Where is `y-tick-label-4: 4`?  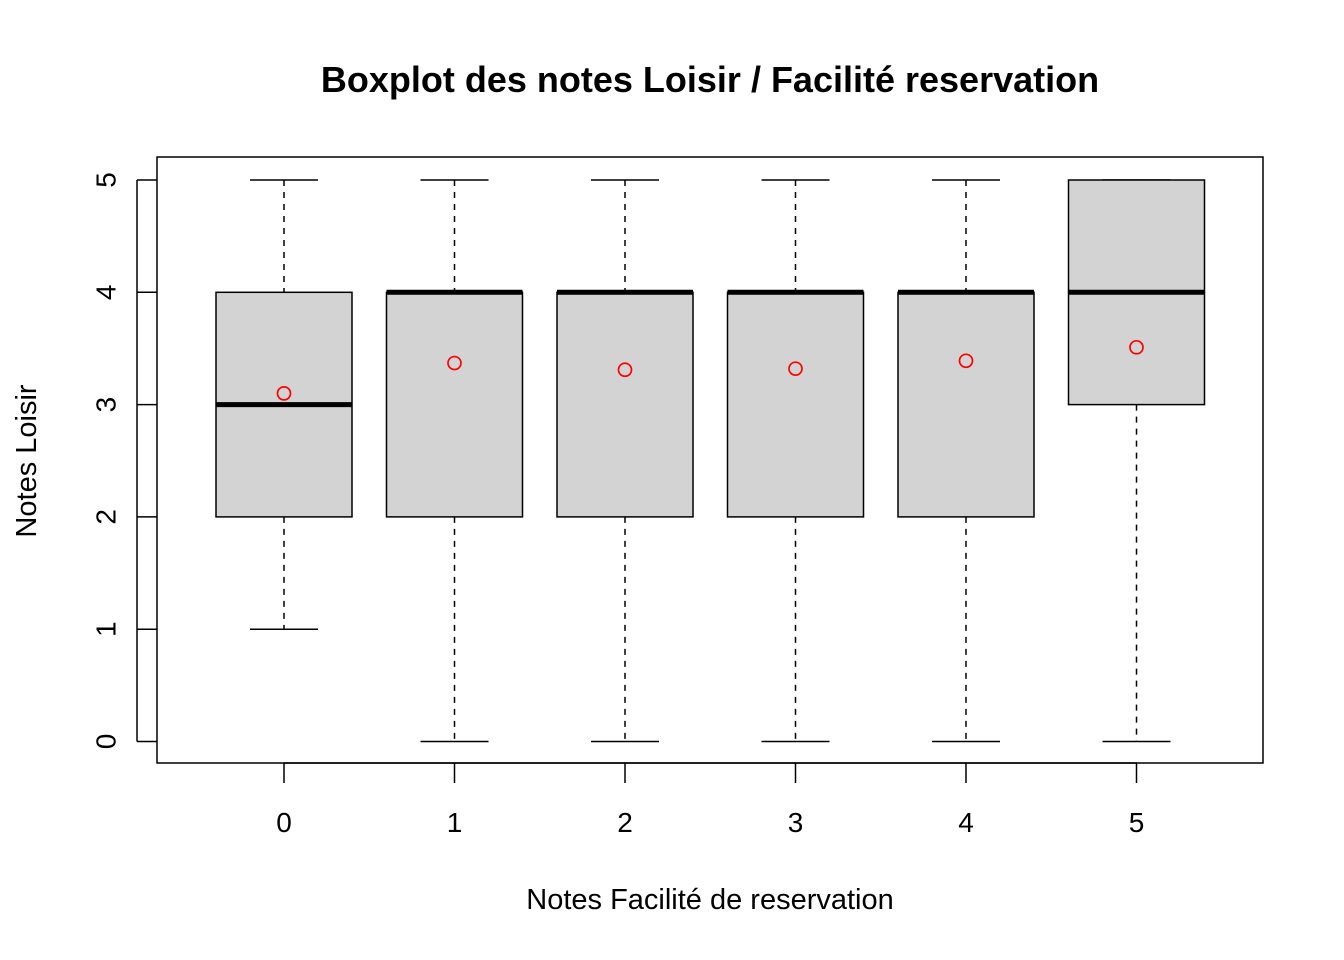 y-tick-label-4: 4 is located at coordinates (105, 293).